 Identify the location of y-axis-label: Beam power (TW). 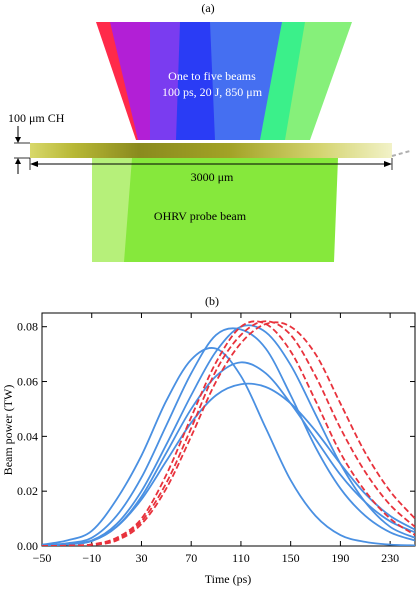
(8, 430).